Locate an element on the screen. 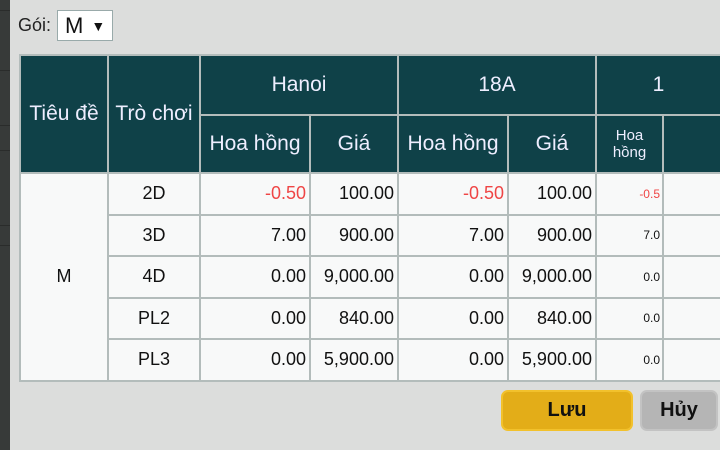 The width and height of the screenshot is (720, 450). header-title: Tiêu đề is located at coordinates (64, 114).